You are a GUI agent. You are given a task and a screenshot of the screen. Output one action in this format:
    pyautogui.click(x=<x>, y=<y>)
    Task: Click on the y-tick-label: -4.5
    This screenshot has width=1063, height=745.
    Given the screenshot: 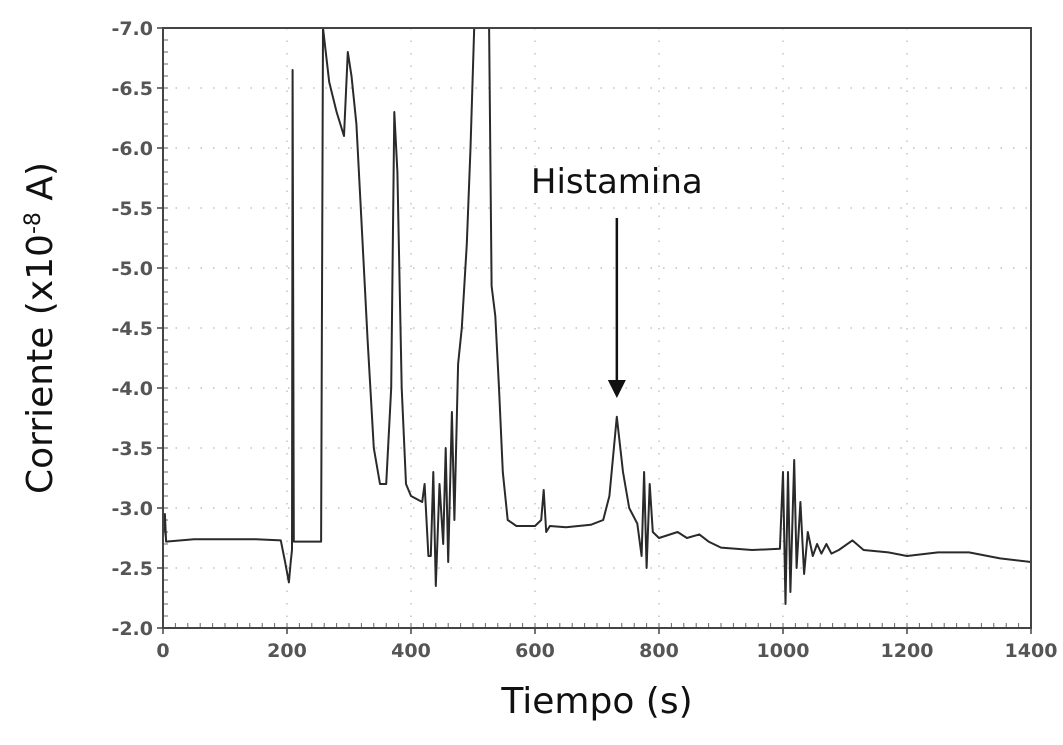 What is the action you would take?
    pyautogui.click(x=132, y=329)
    